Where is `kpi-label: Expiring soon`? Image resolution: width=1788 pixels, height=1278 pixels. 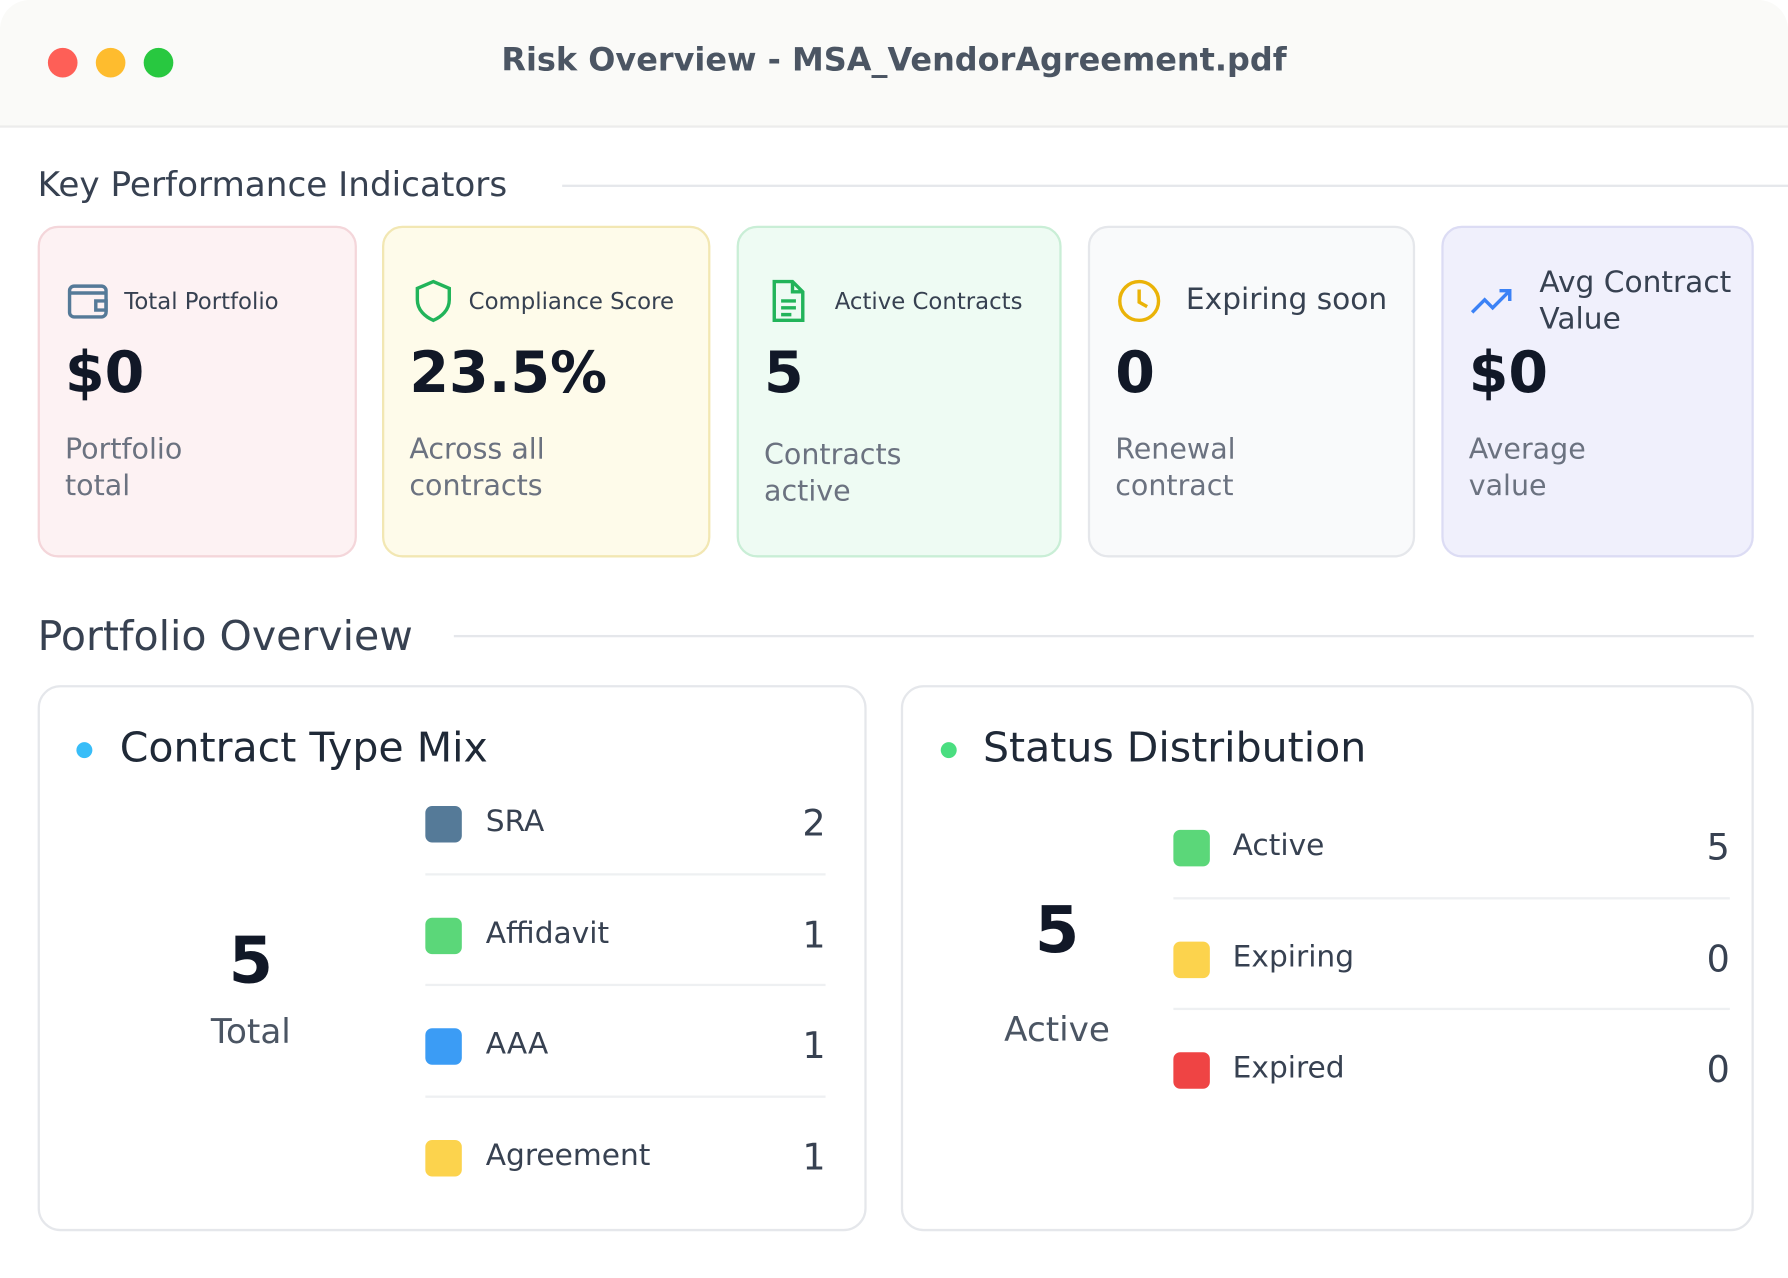 kpi-label: Expiring soon is located at coordinates (1286, 299).